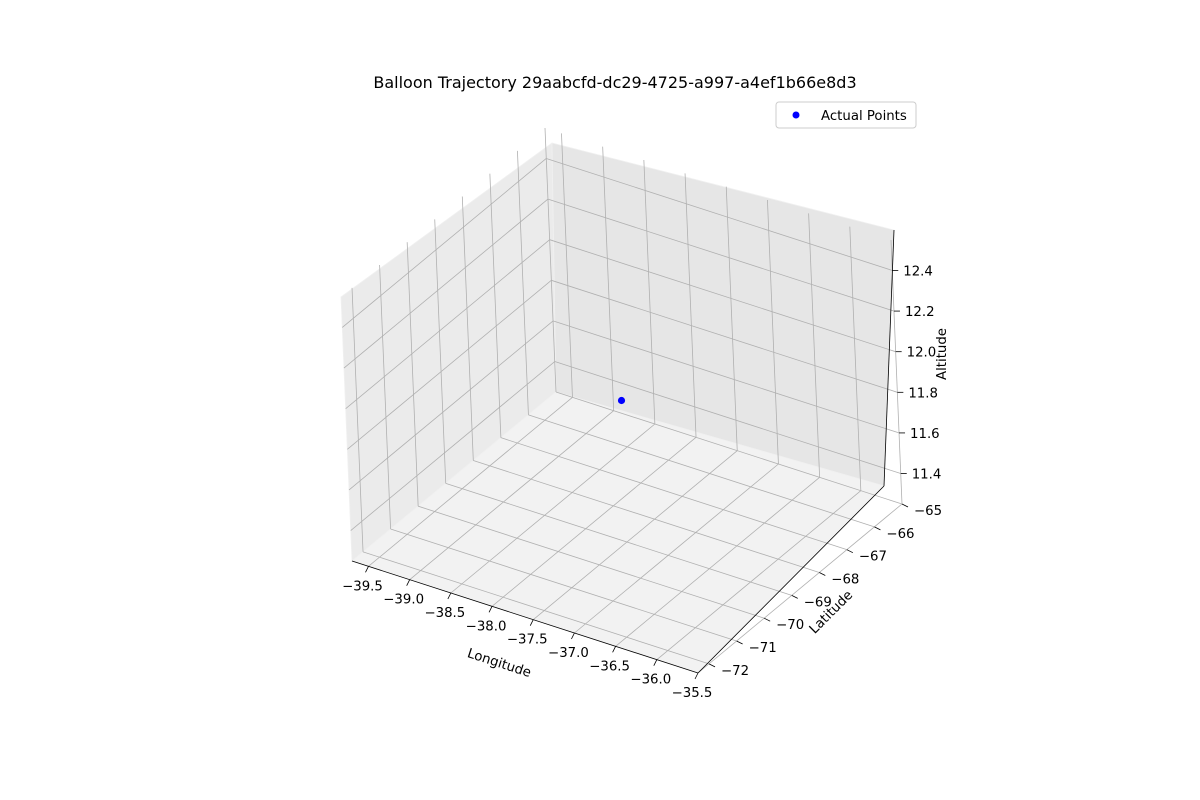 The width and height of the screenshot is (1200, 800). Describe the element at coordinates (927, 475) in the screenshot. I see `z-tick-label: 11.4` at that location.